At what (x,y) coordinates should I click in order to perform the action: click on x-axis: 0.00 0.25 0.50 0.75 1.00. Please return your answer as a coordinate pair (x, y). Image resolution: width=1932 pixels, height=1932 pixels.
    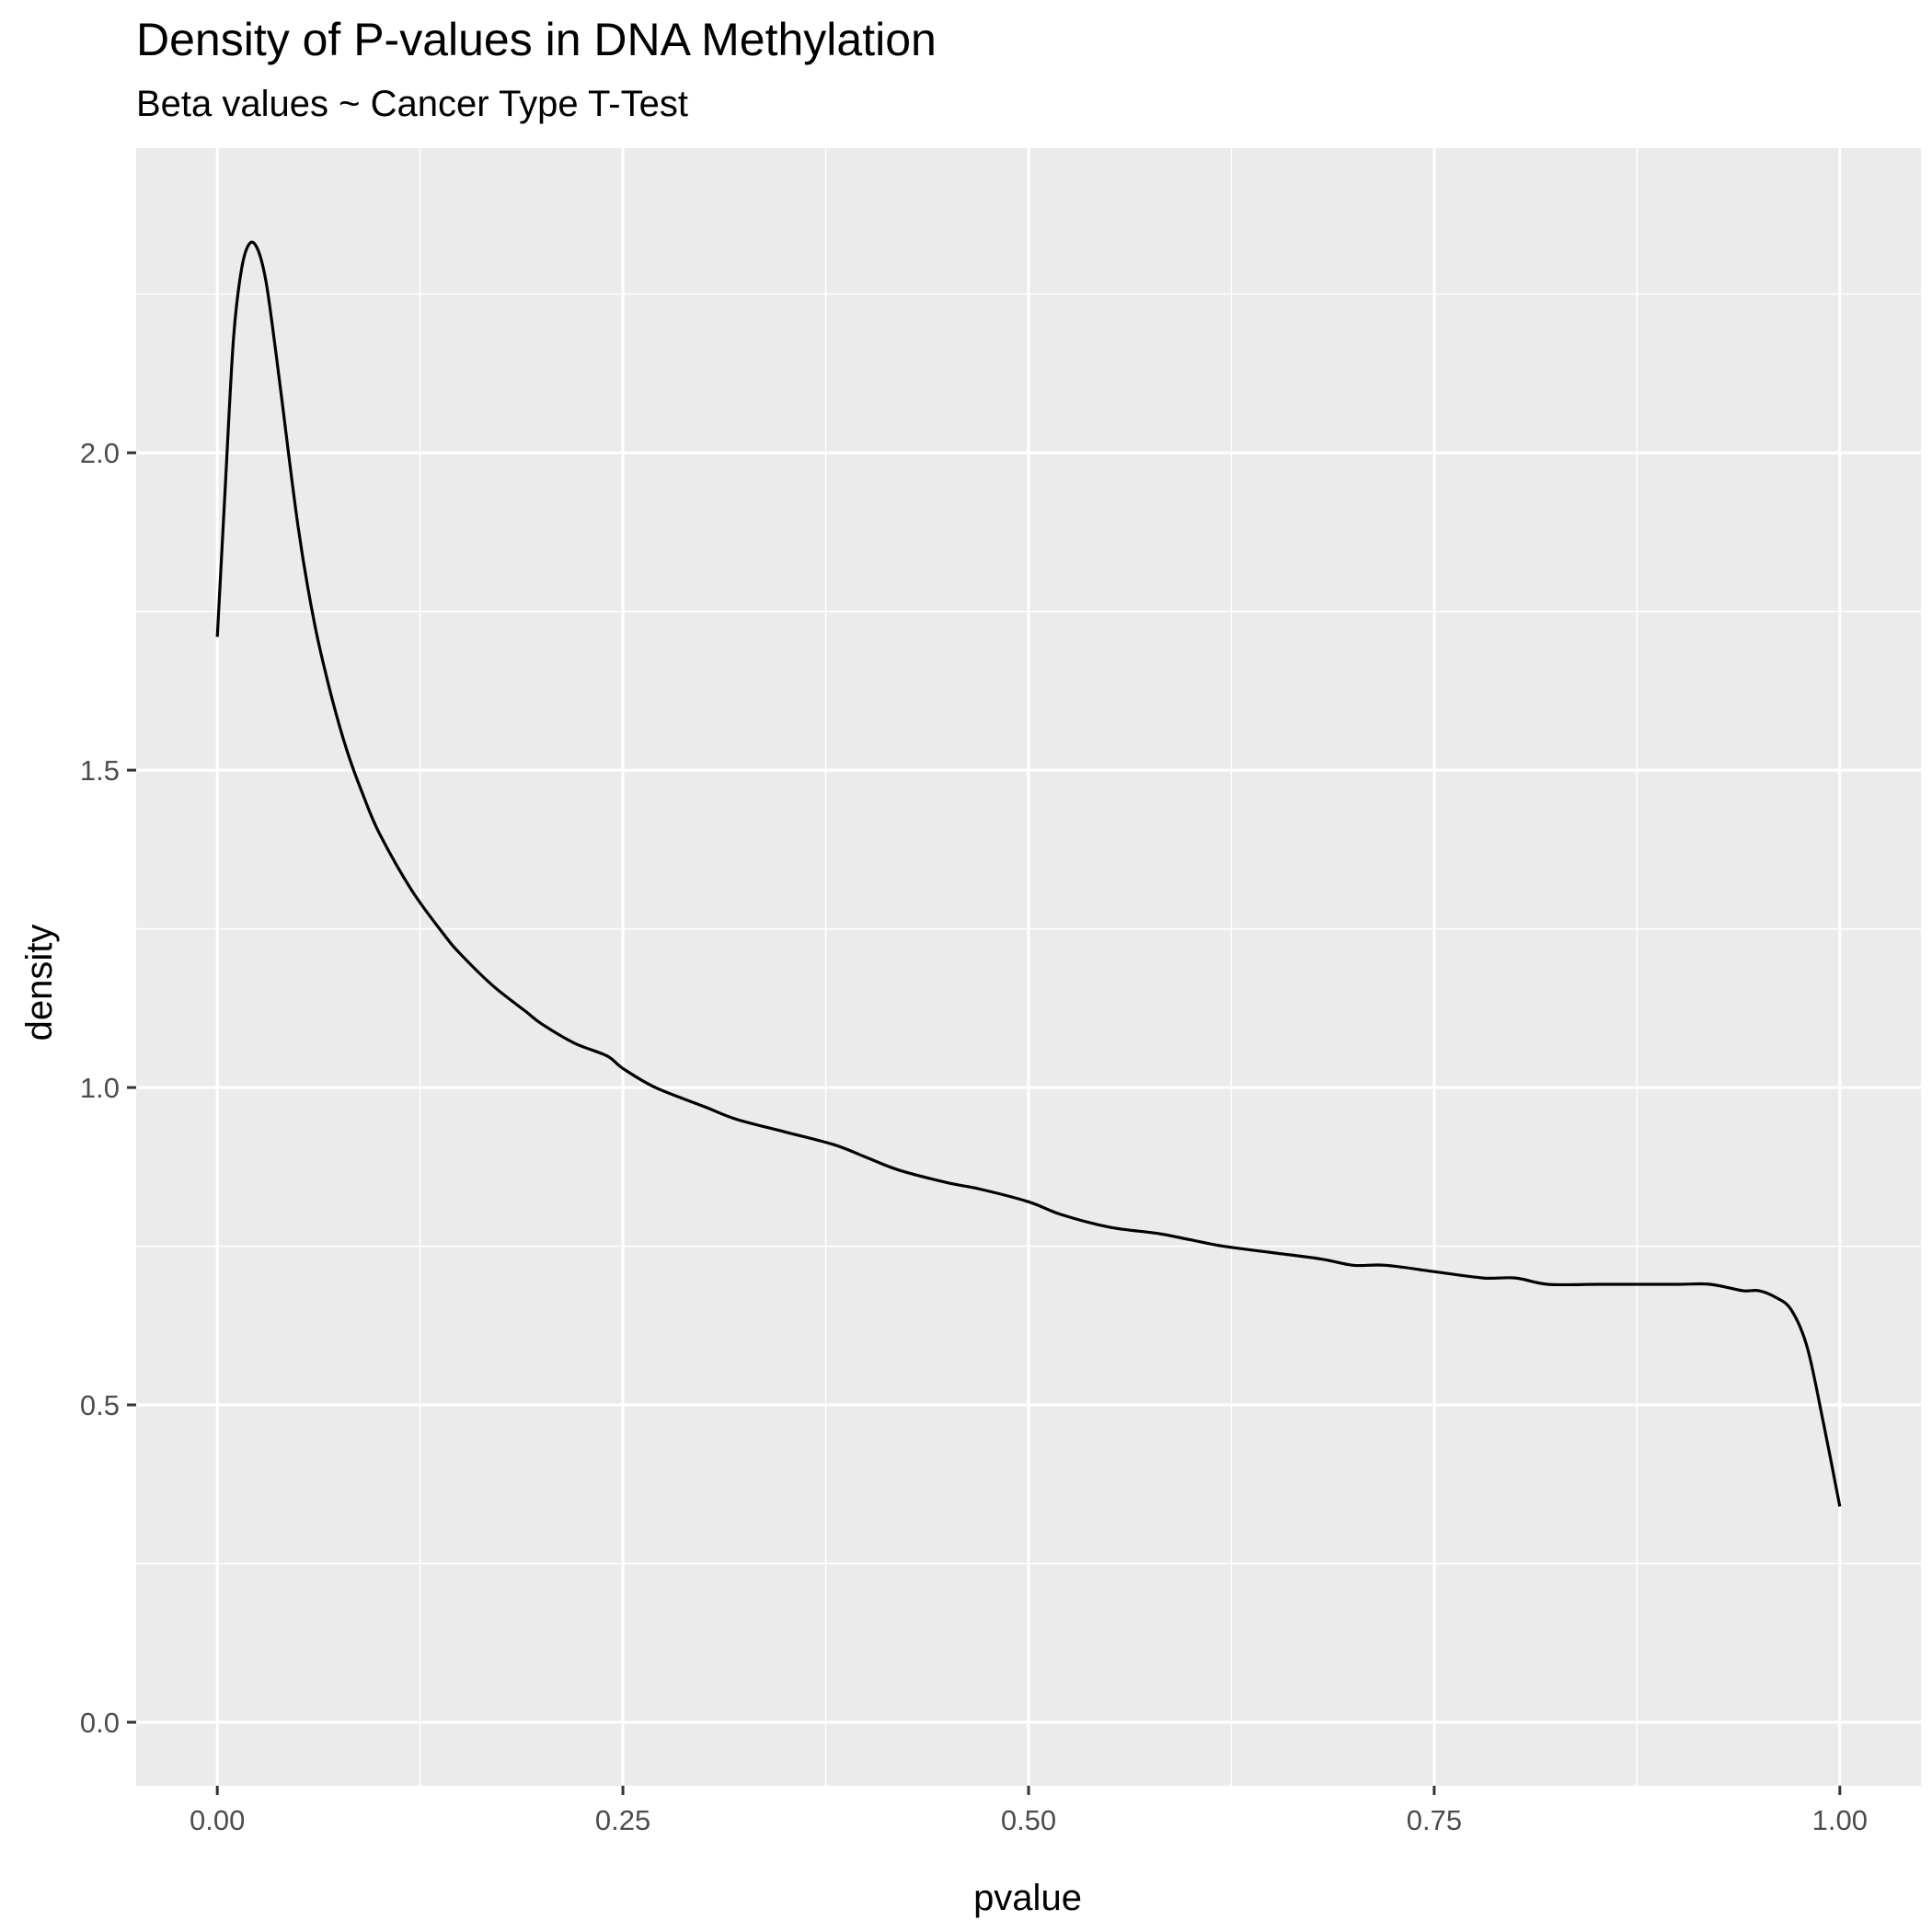
    Looking at the image, I should click on (1029, 1811).